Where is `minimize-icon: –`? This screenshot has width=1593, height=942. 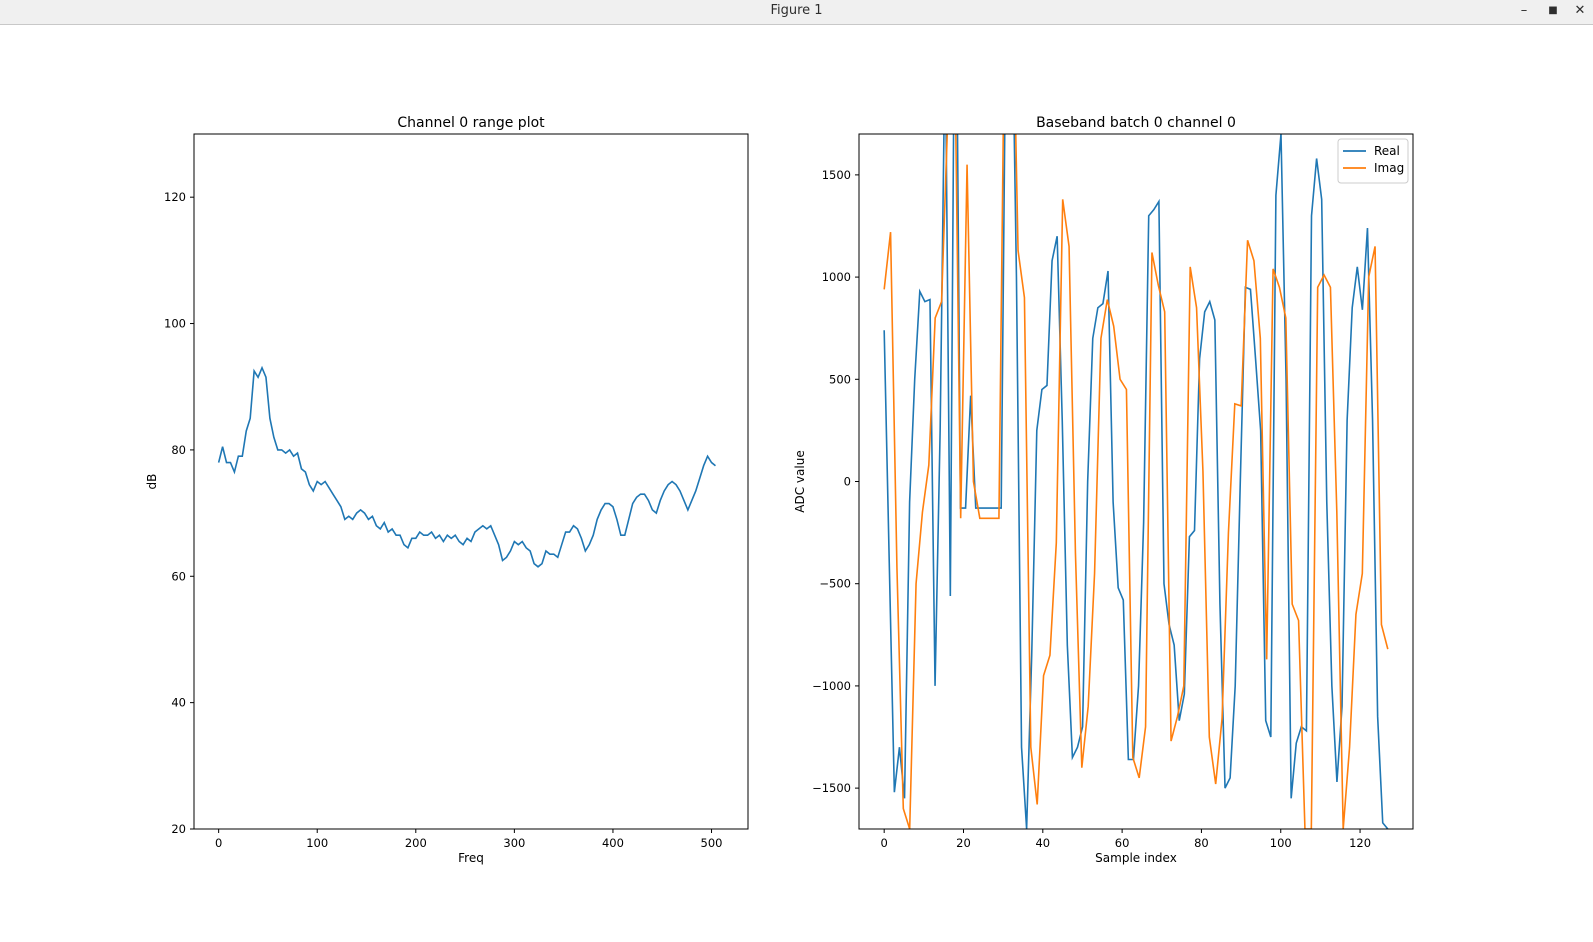 minimize-icon: – is located at coordinates (1524, 10).